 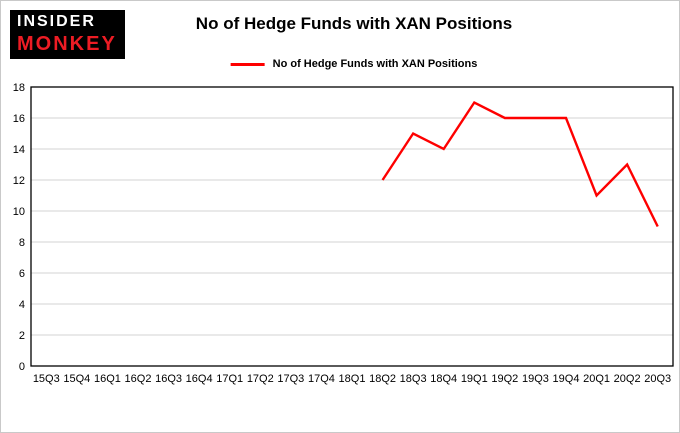 What do you see at coordinates (56, 21) in the screenshot?
I see `logo-text-insider: INSIDER` at bounding box center [56, 21].